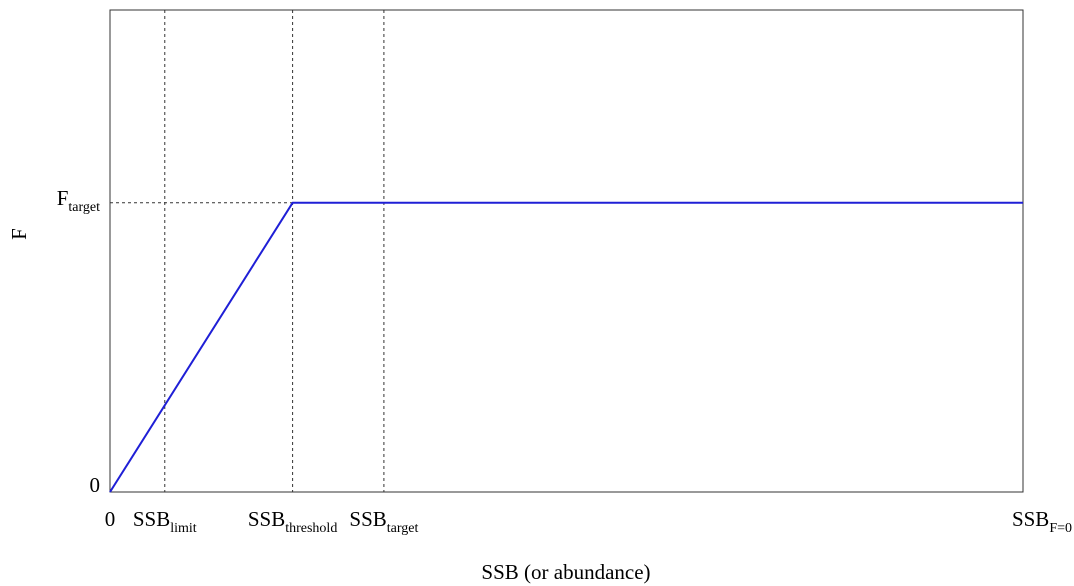 This screenshot has width=1074, height=586. Describe the element at coordinates (383, 521) in the screenshot. I see `x-tick-label: SSBtarget` at that location.